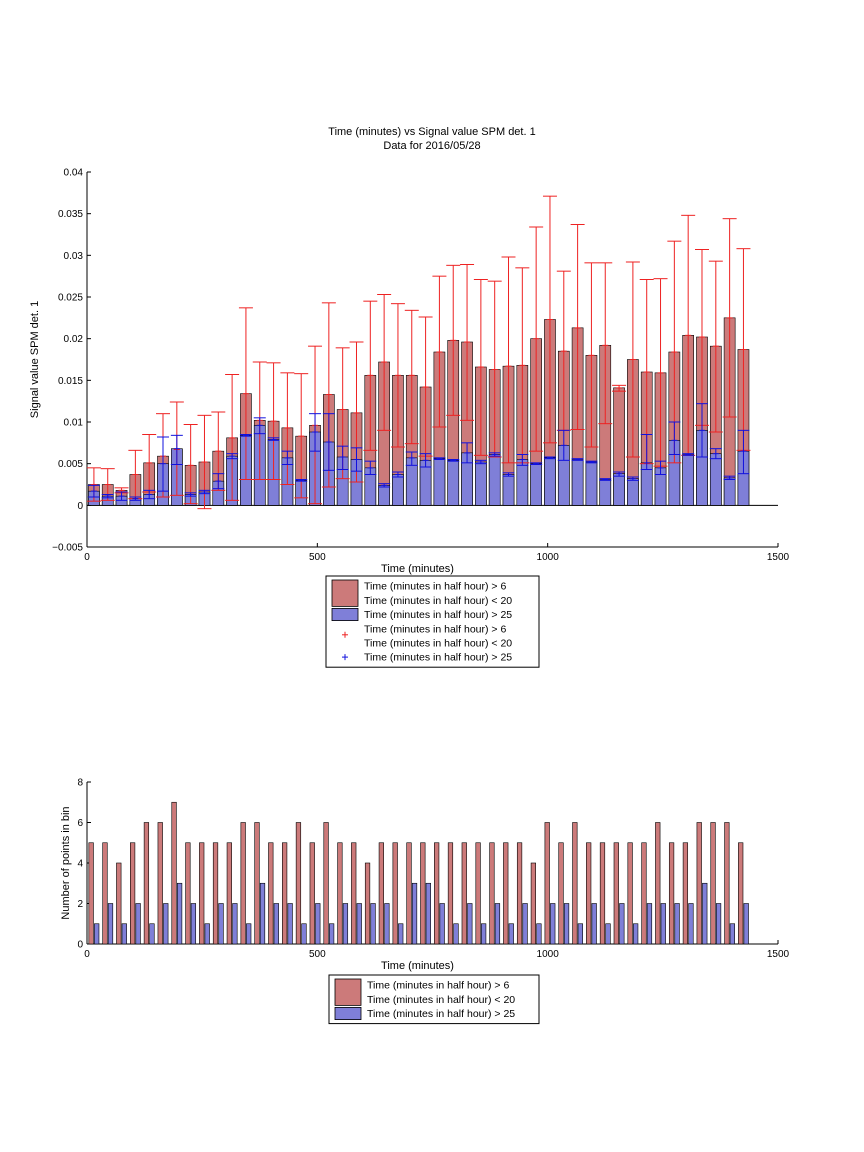  What do you see at coordinates (35, 359) in the screenshot?
I see `y-axis-label: Signal value SPM det. 1` at bounding box center [35, 359].